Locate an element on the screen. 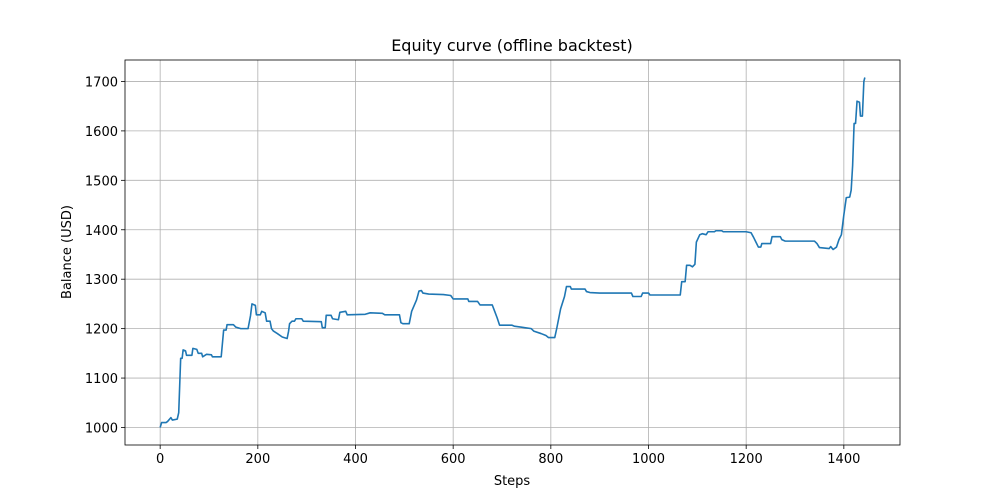  x-tick-label: 1200 is located at coordinates (746, 459).